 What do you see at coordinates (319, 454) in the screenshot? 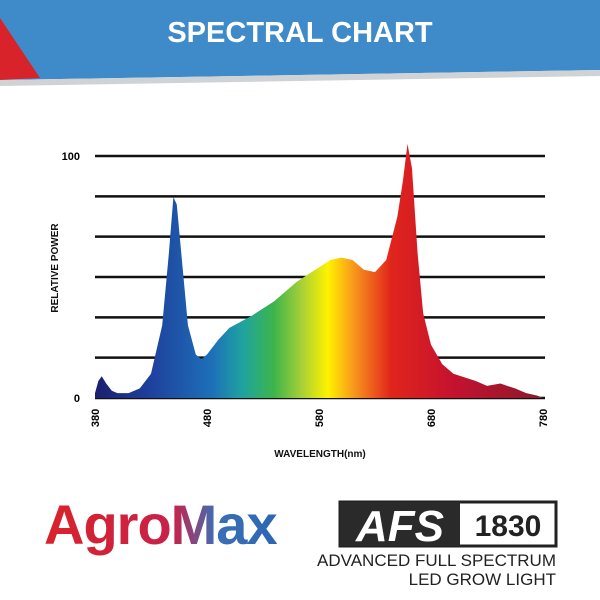
I see `x-axis-label: WAVELENGTH(nm)` at bounding box center [319, 454].